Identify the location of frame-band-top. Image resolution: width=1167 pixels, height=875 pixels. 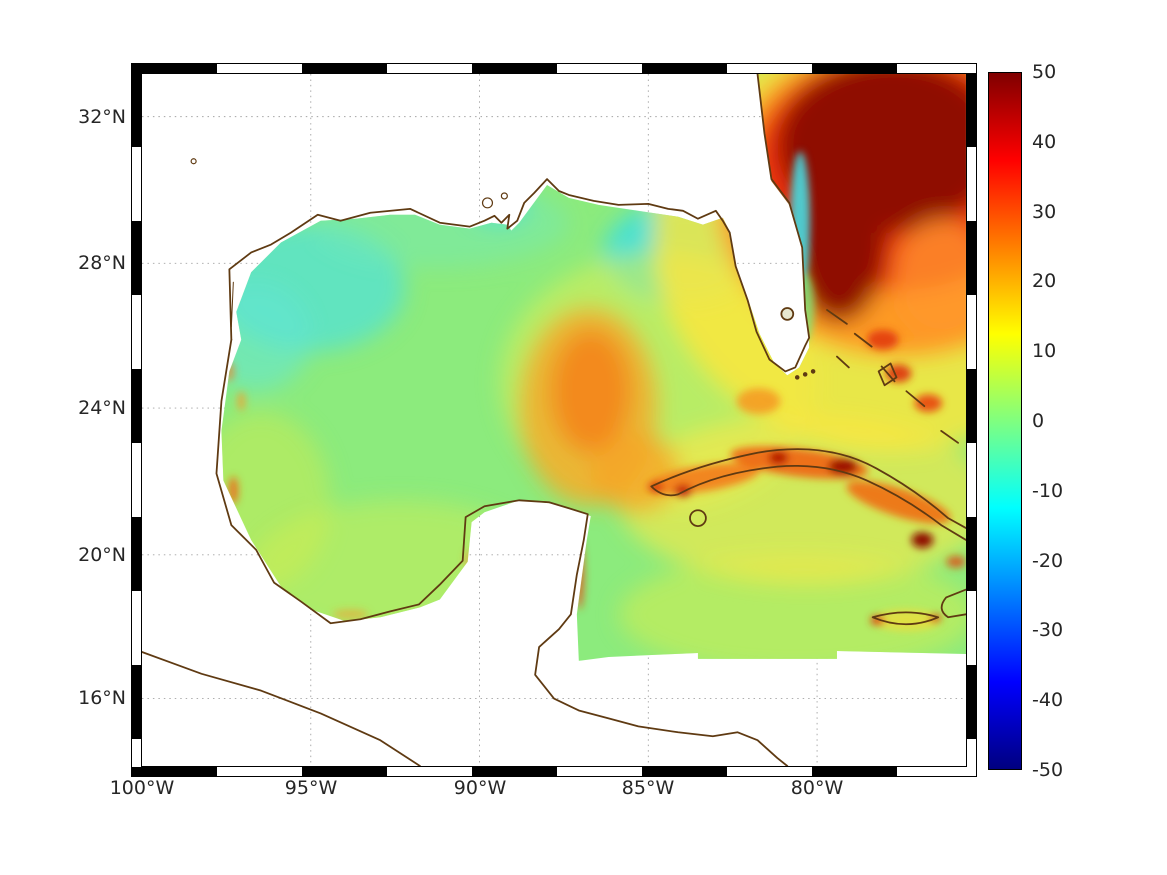
(554, 68).